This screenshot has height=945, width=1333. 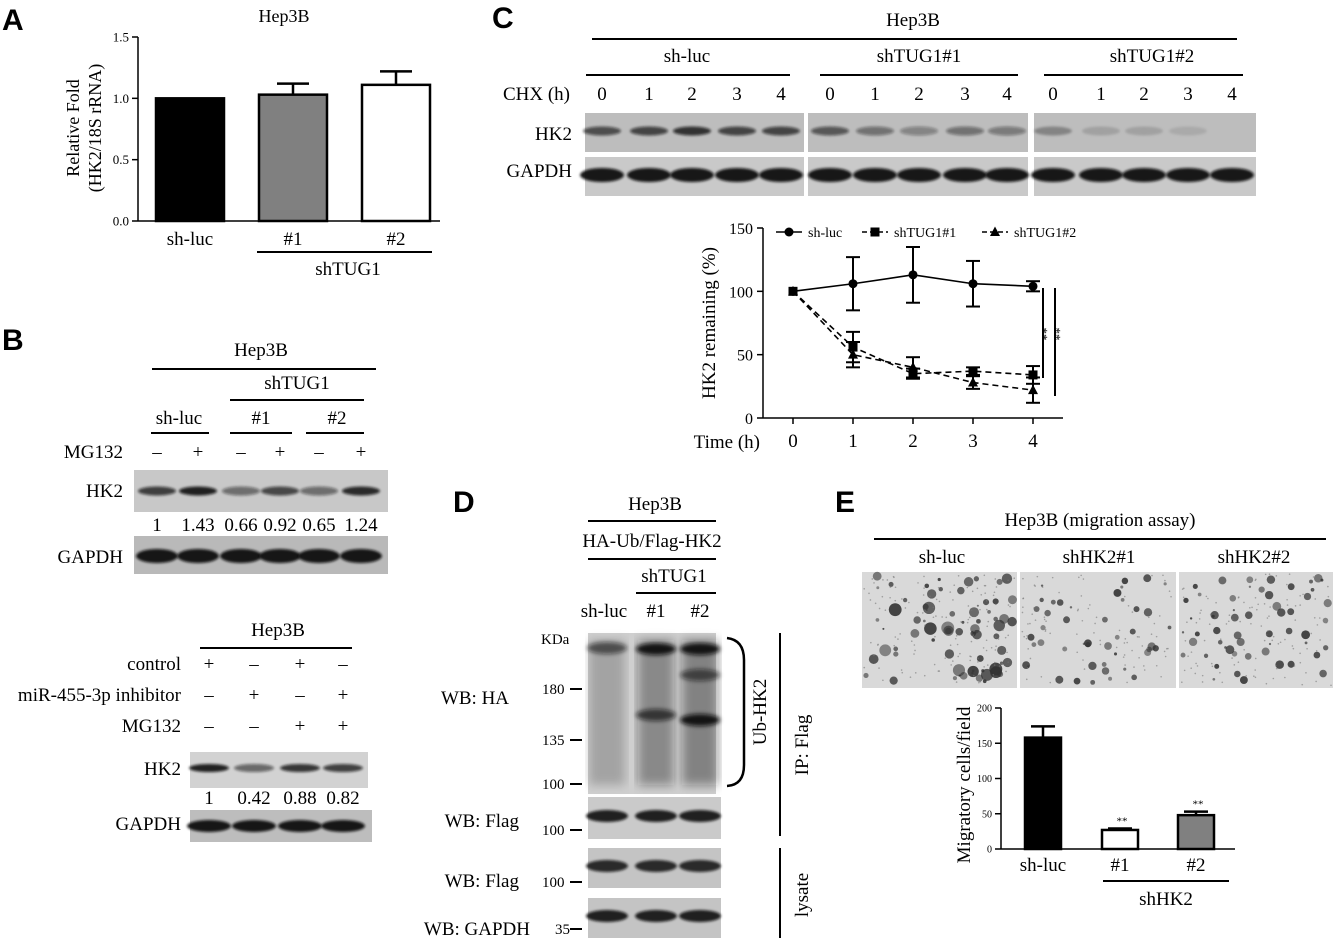 I want to click on panel-a-group-label: shTUG1, so click(x=347, y=269).